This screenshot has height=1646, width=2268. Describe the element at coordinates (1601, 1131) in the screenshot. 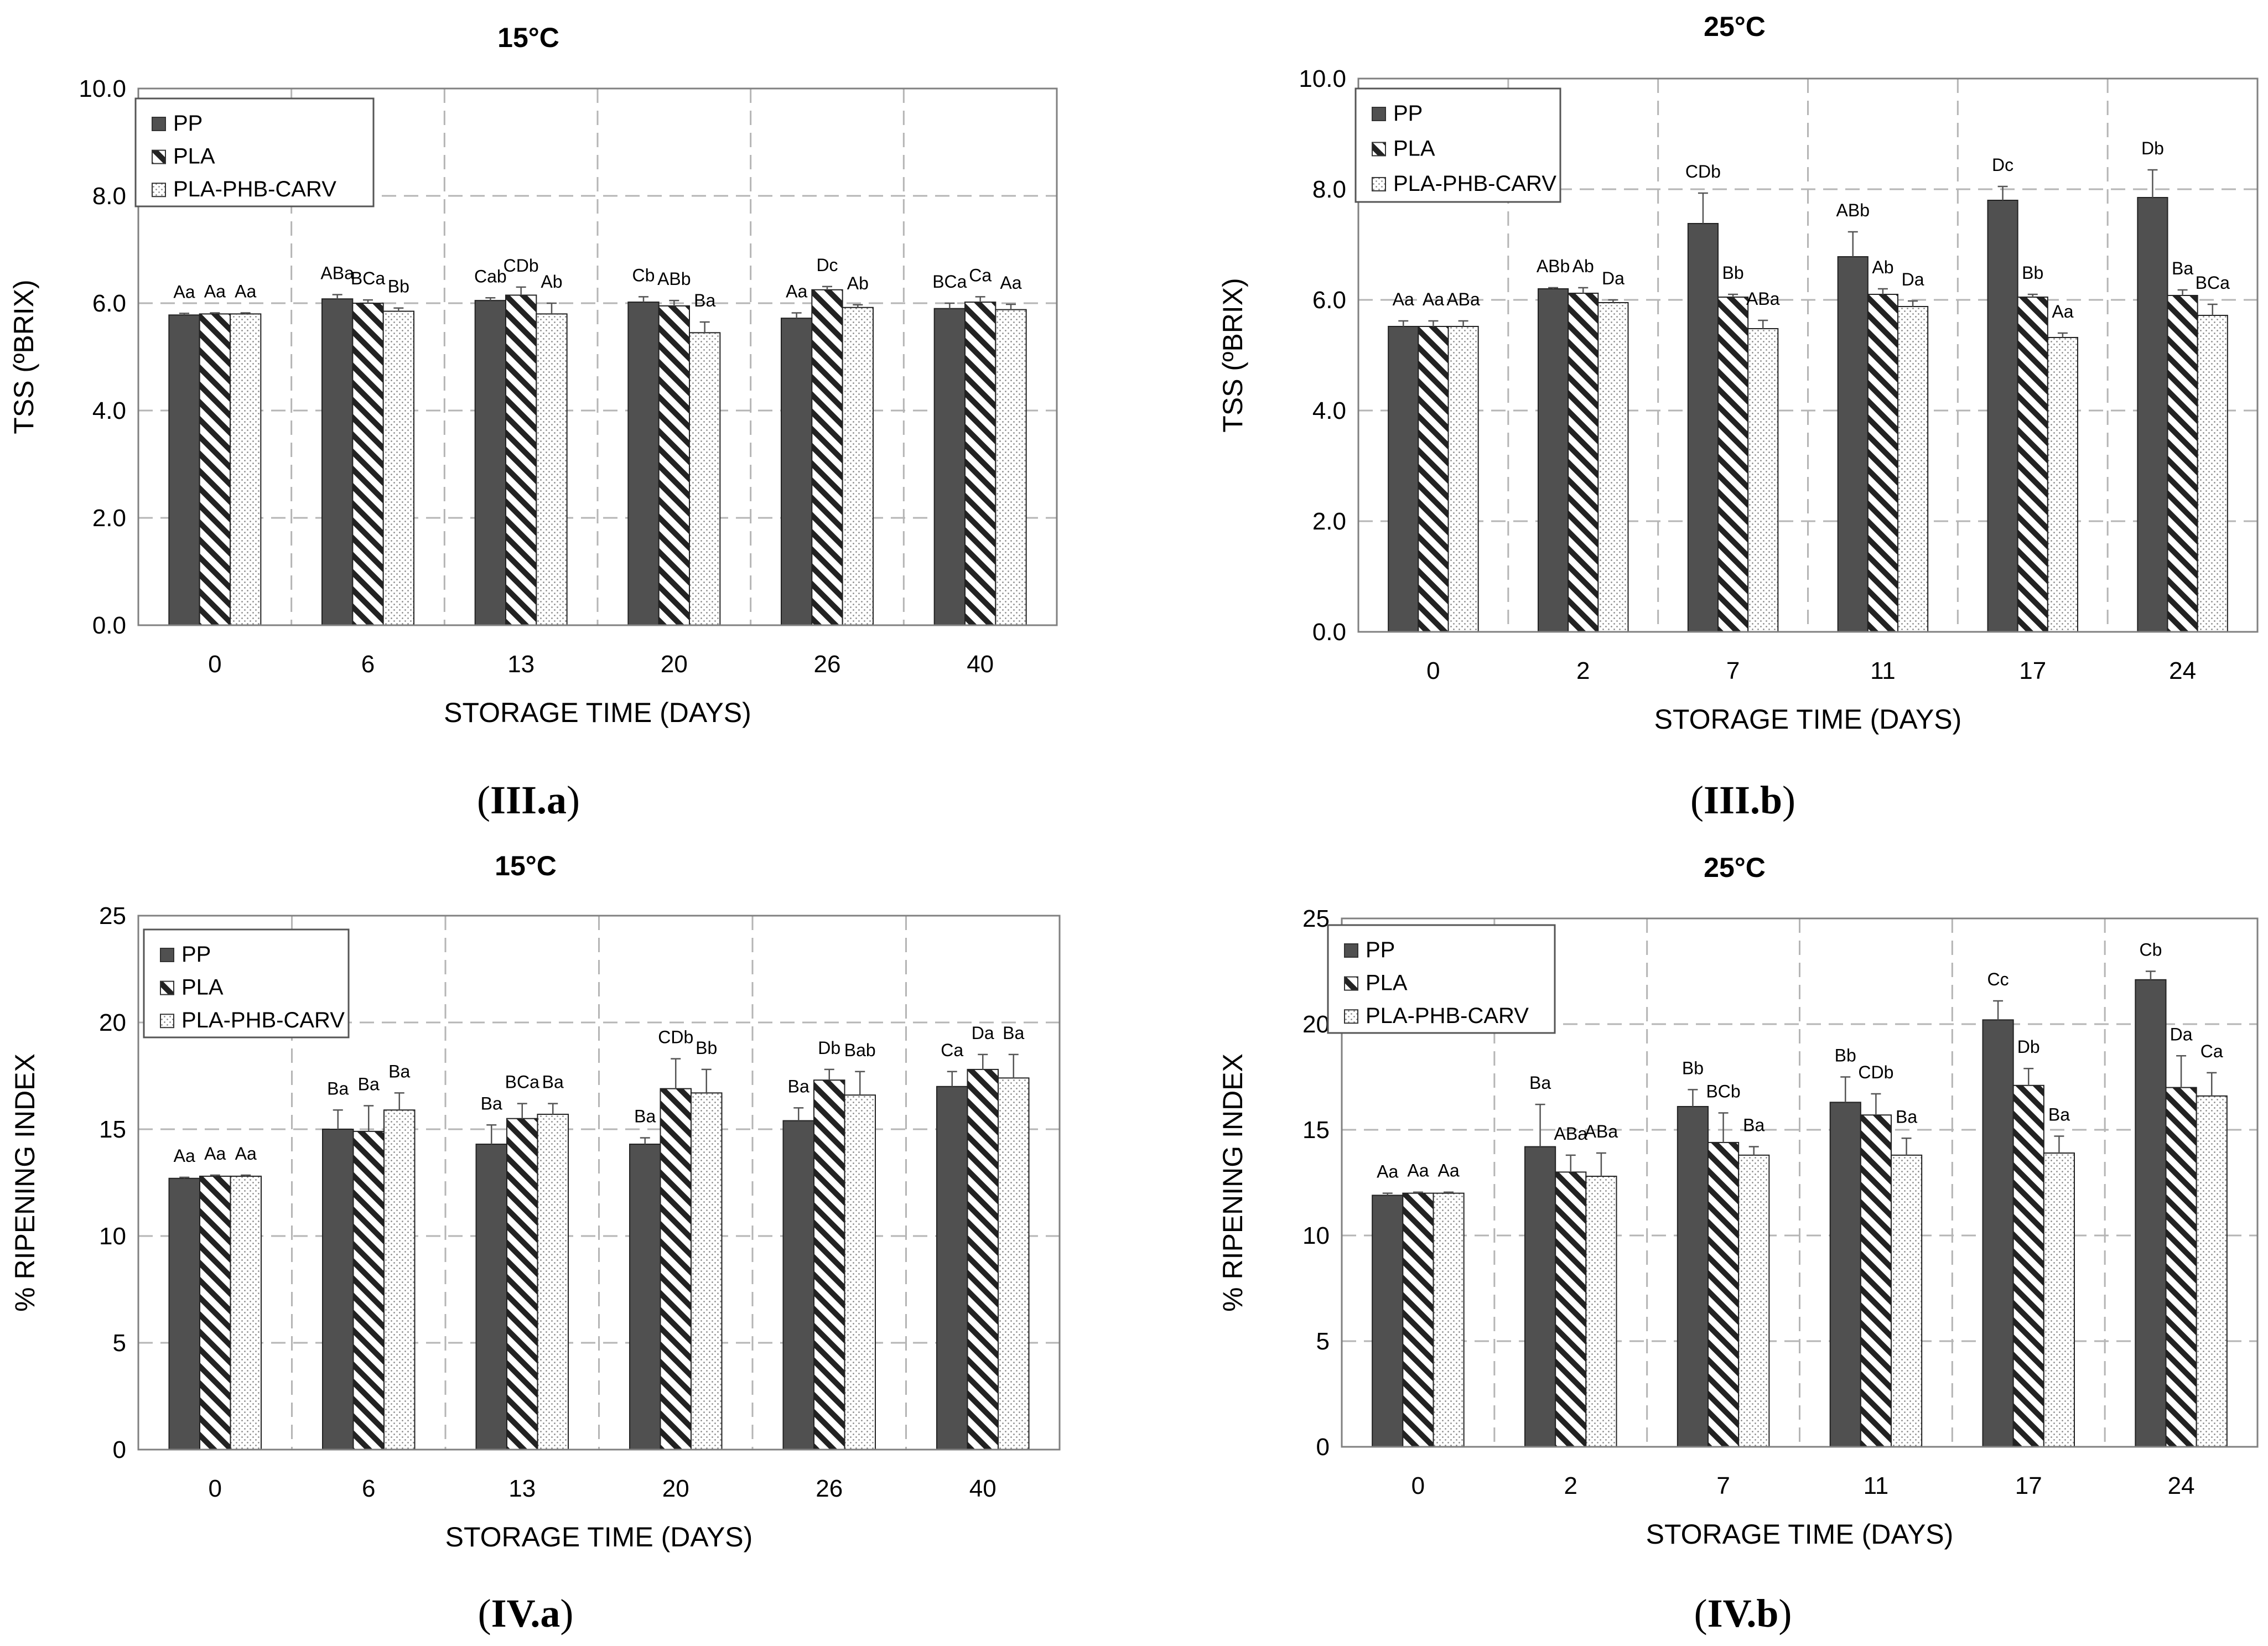

I see `significance-label: ABa` at that location.